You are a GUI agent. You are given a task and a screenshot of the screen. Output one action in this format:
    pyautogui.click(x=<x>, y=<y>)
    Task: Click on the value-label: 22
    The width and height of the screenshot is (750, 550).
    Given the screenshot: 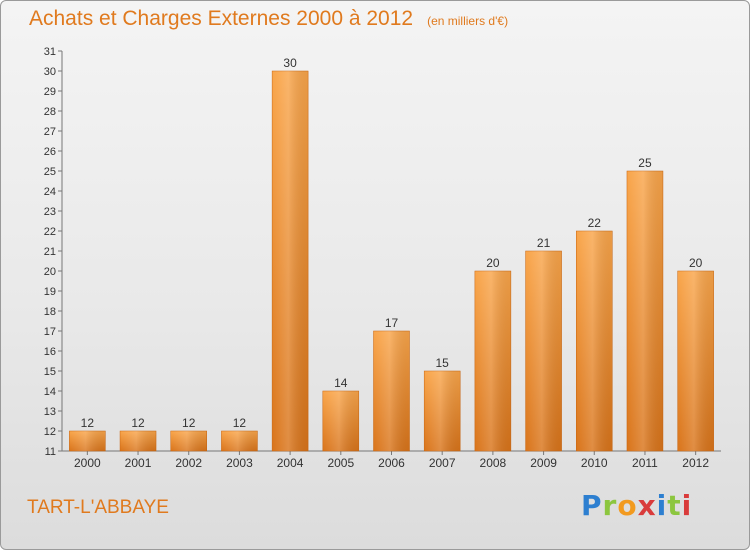 What is the action you would take?
    pyautogui.click(x=595, y=223)
    